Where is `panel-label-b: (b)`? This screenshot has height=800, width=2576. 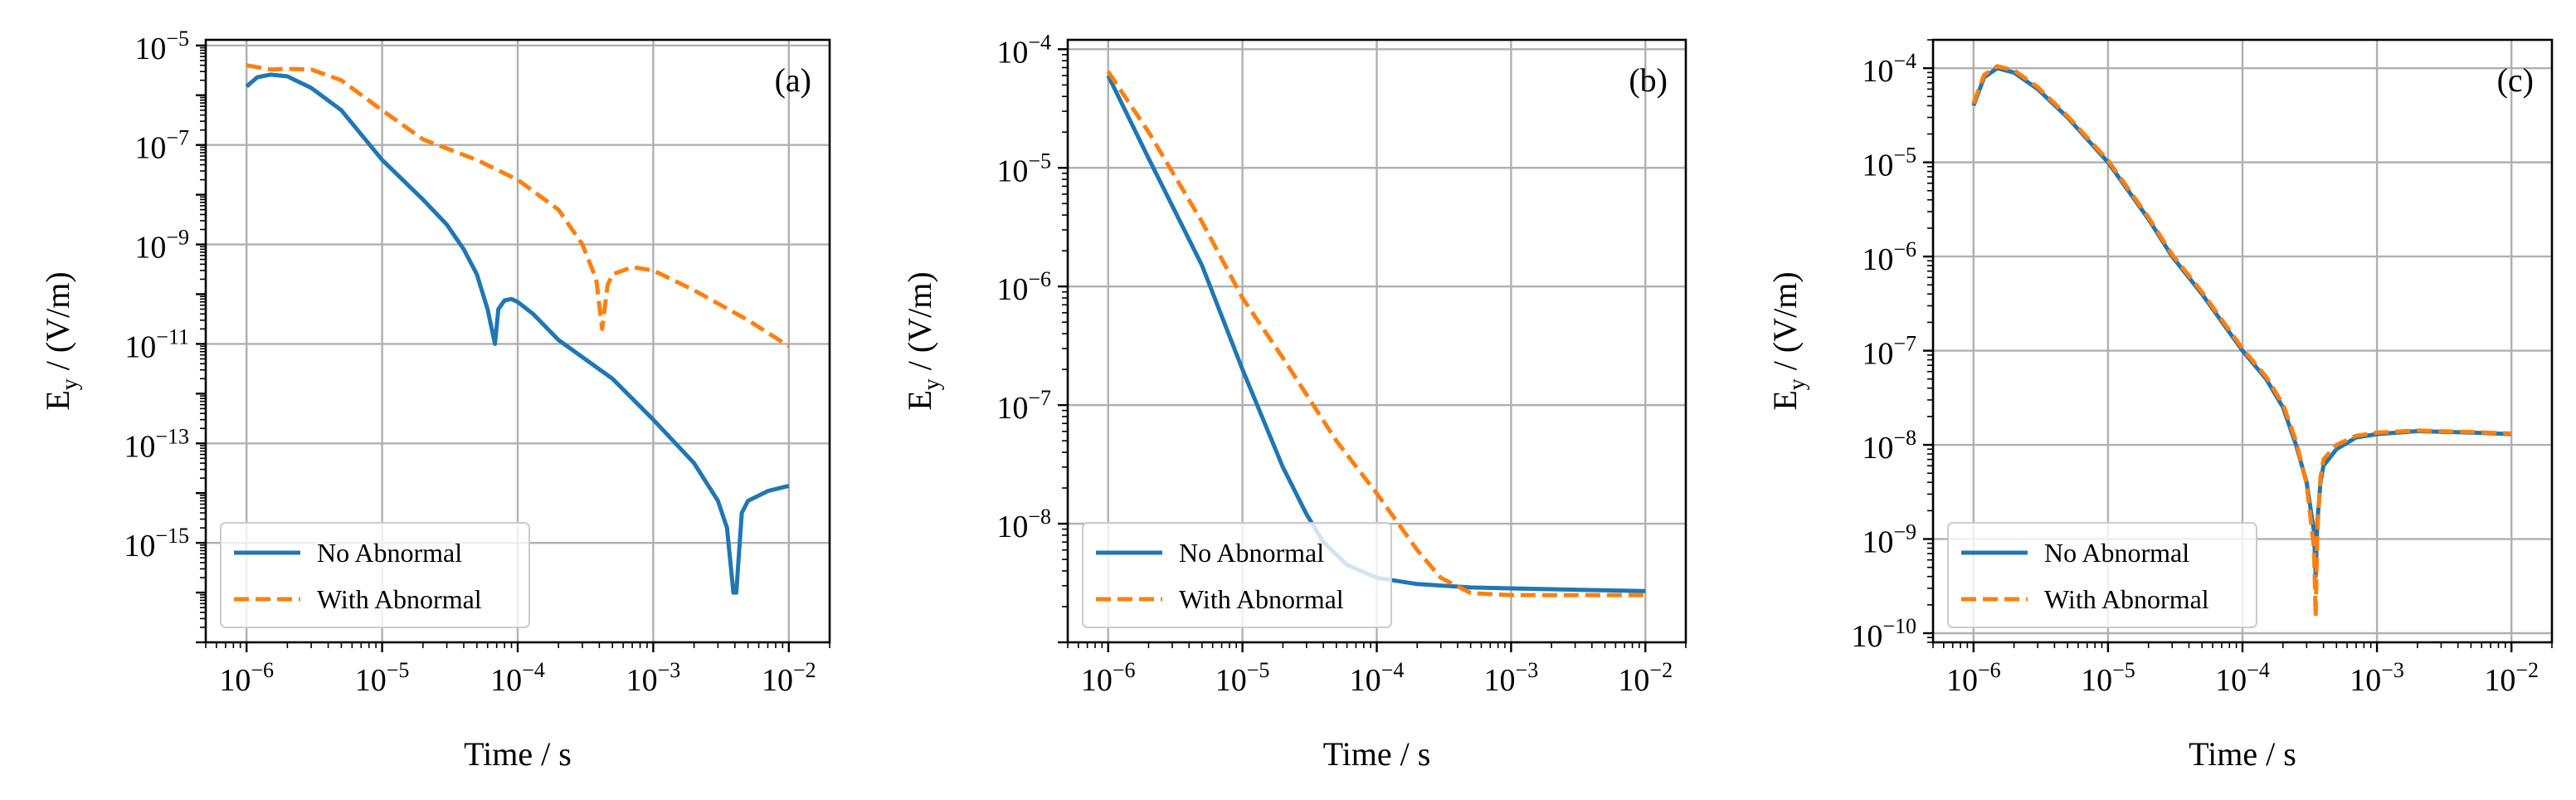 panel-label-b: (b) is located at coordinates (1648, 80).